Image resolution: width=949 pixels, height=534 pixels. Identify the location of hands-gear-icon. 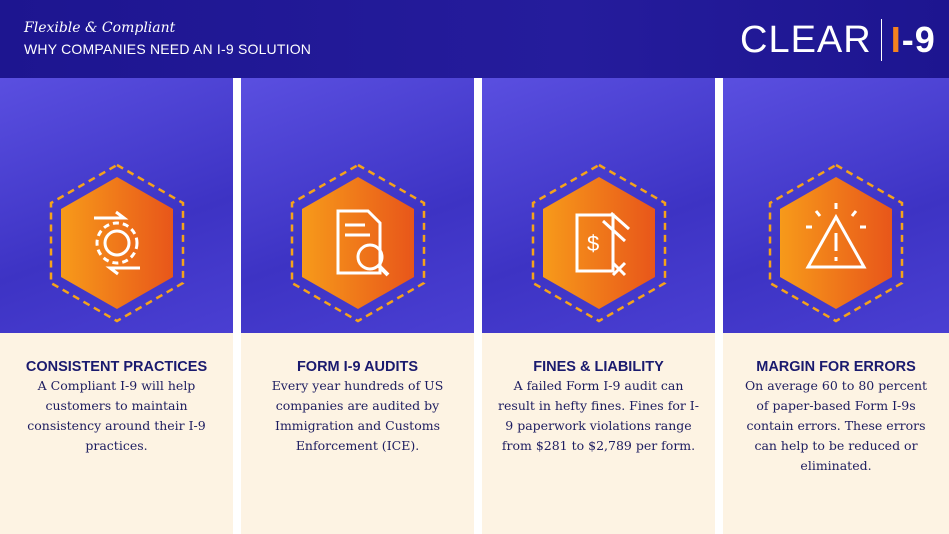
(116, 243).